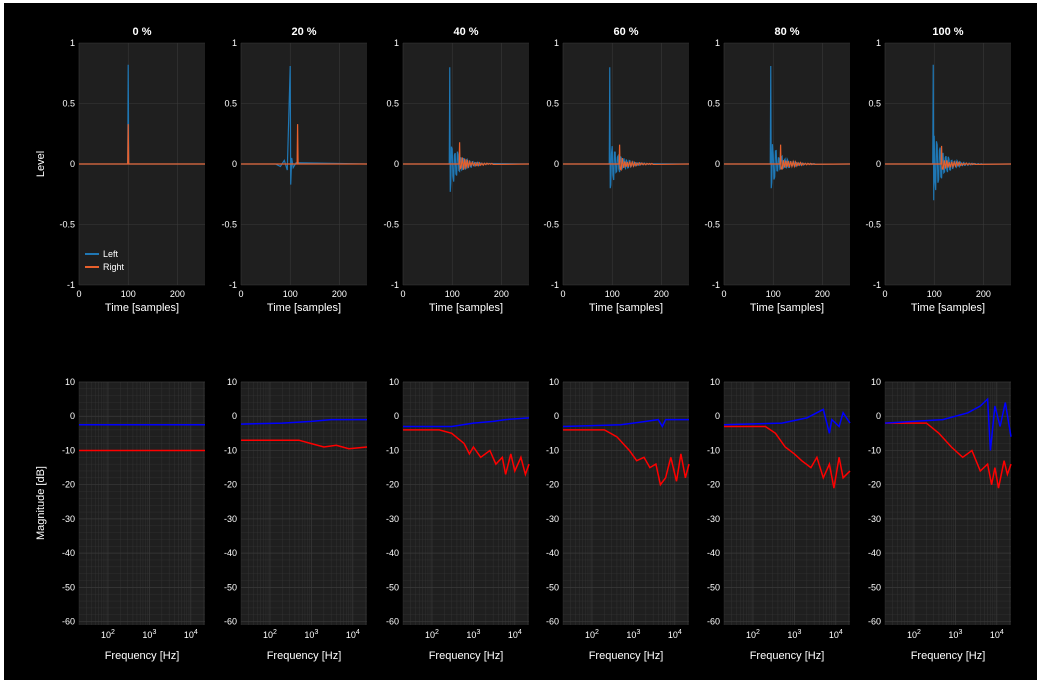  Describe the element at coordinates (154, 632) in the screenshot. I see `mag-xtick-exponent: 3` at that location.